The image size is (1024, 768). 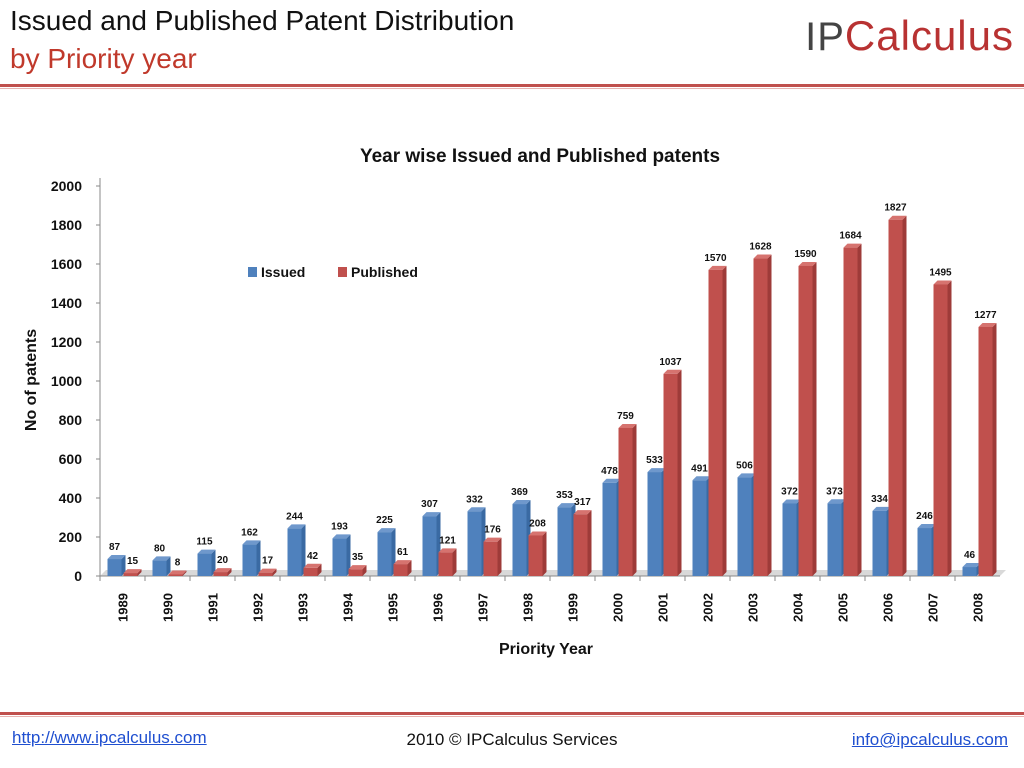 What do you see at coordinates (825, 37) in the screenshot?
I see `logo-ip: IP` at bounding box center [825, 37].